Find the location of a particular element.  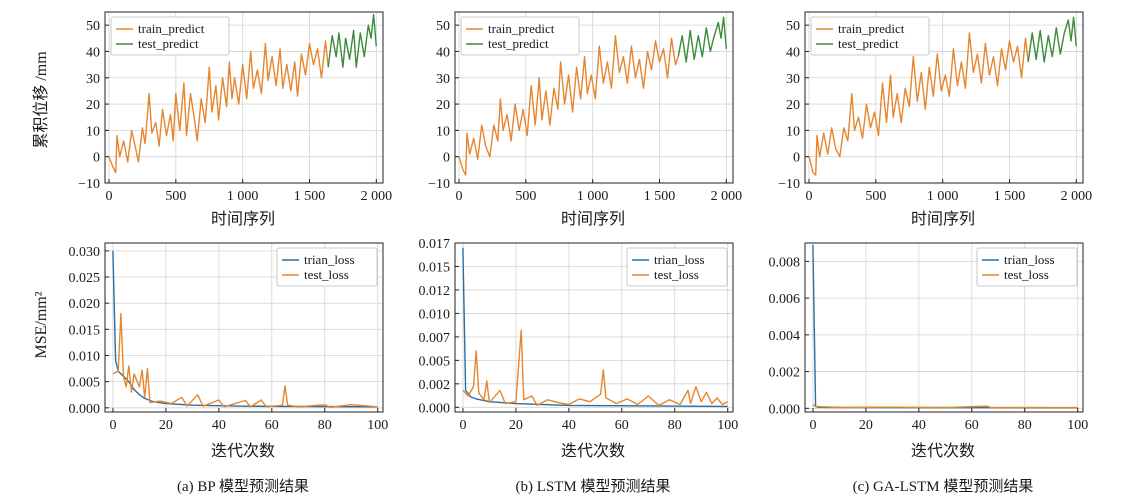

y-tick-label: 0.002 is located at coordinates (435, 385).